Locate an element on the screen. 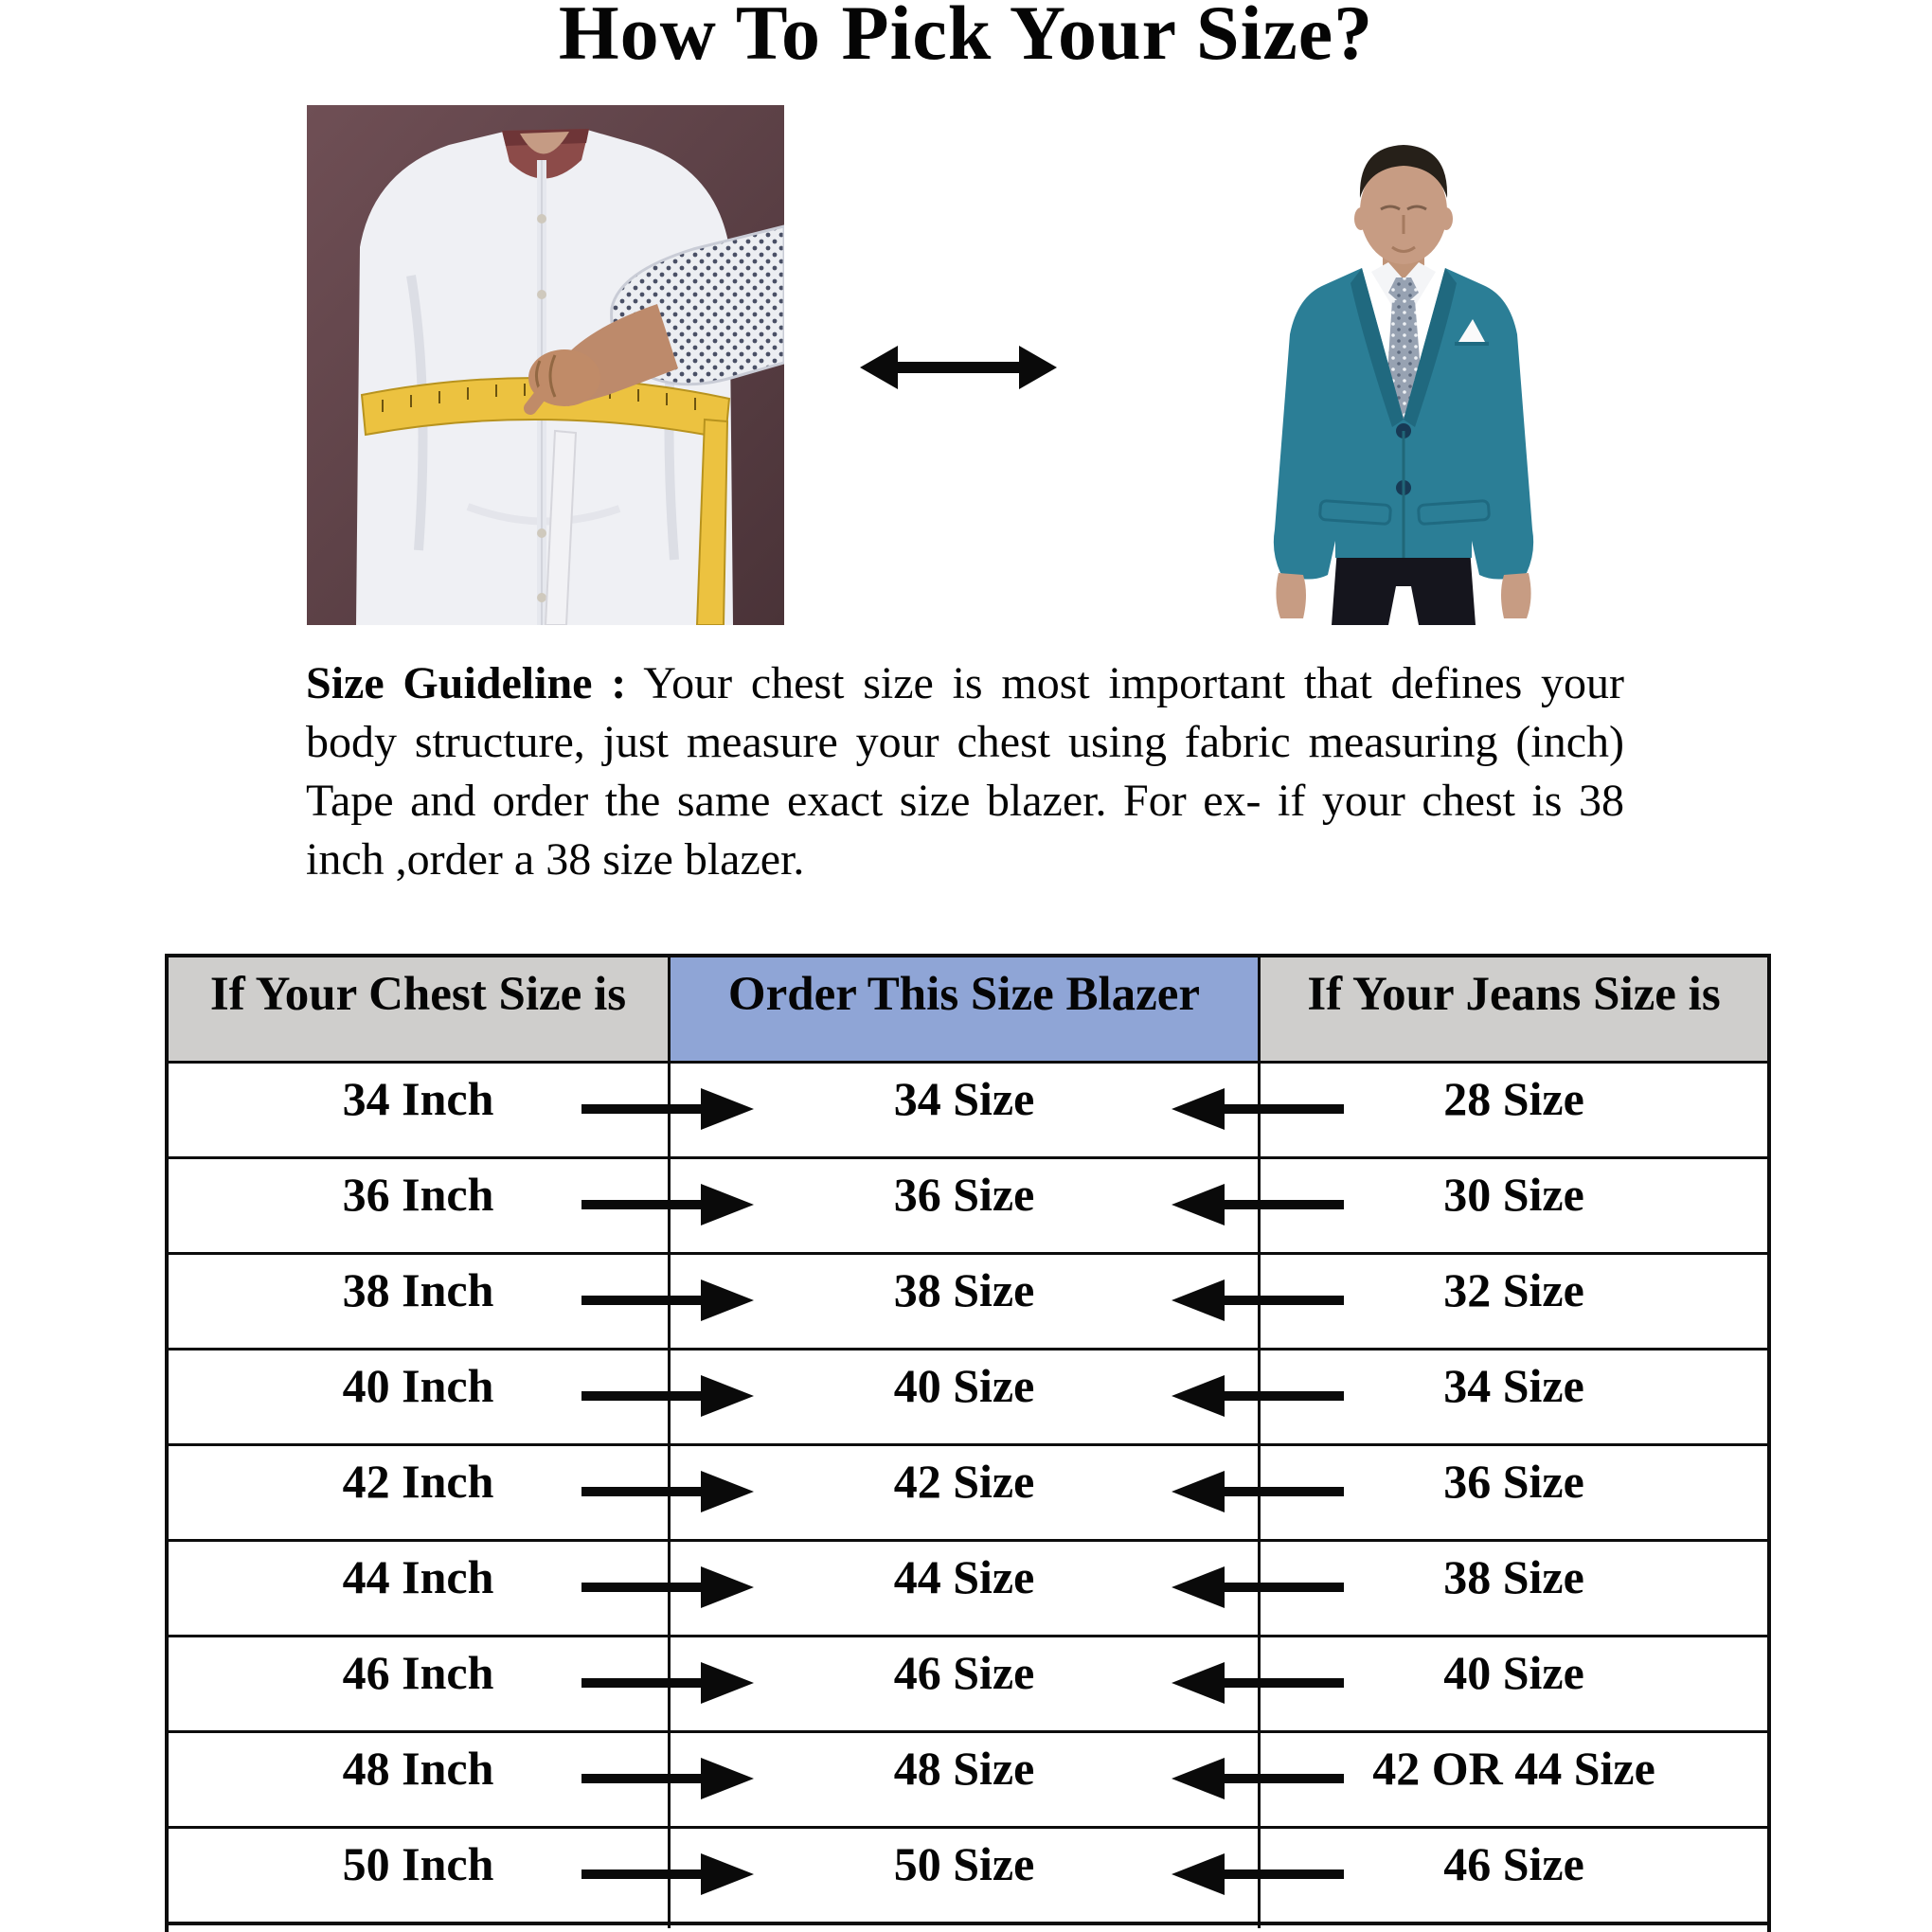 This screenshot has width=1932, height=1932. table-row: 42 Inch 42 Size 36 Size is located at coordinates (968, 1491).